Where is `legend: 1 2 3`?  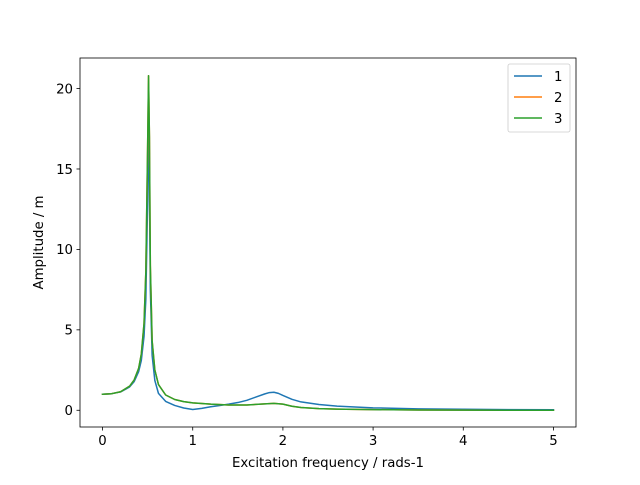
legend: 1 2 3 is located at coordinates (539, 98).